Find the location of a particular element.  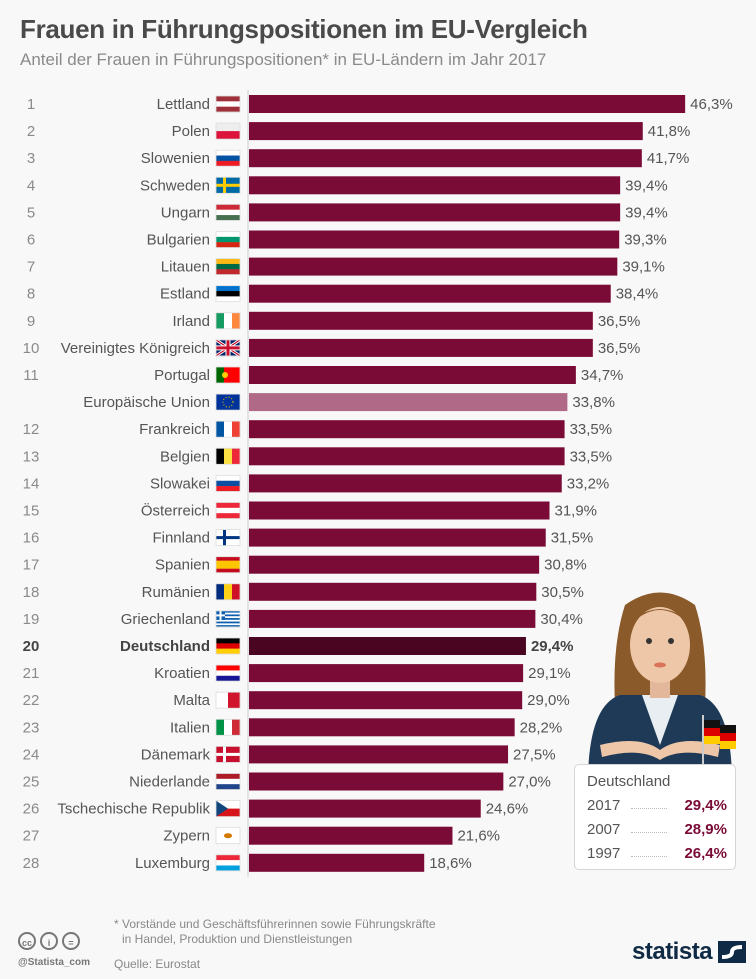

value-label: 31,5% is located at coordinates (572, 538).